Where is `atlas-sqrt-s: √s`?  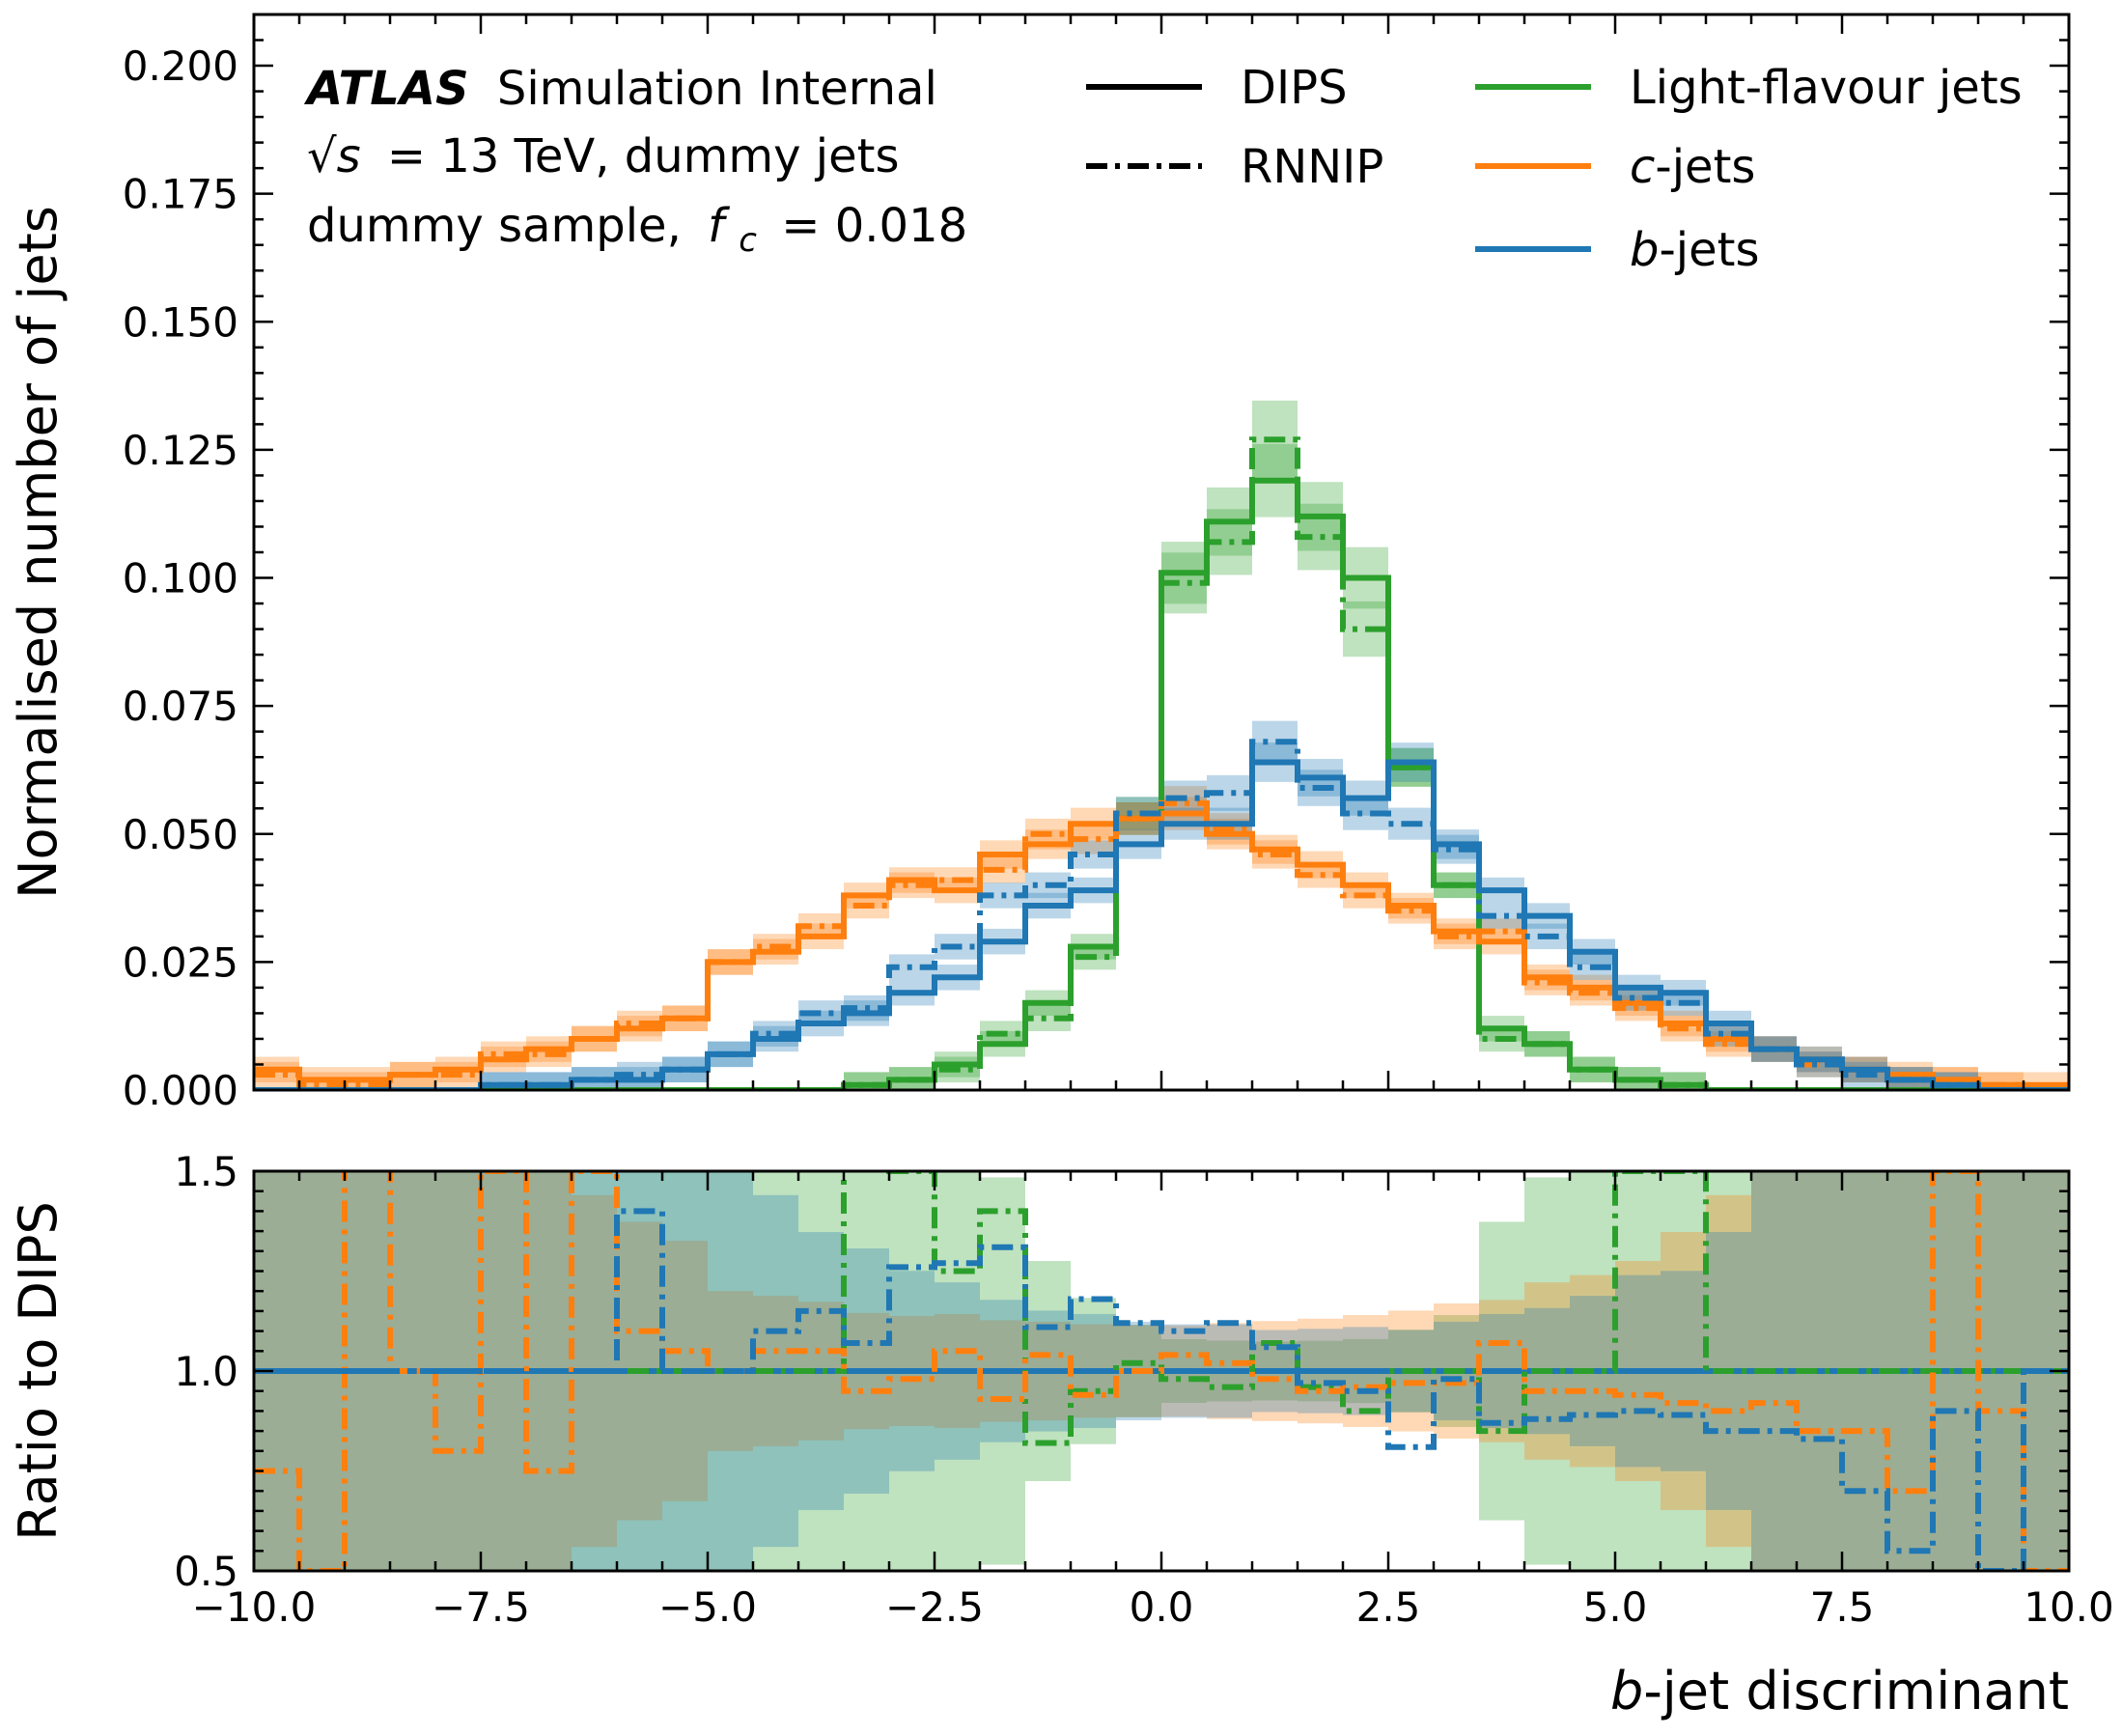 atlas-sqrt-s: √s is located at coordinates (334, 156).